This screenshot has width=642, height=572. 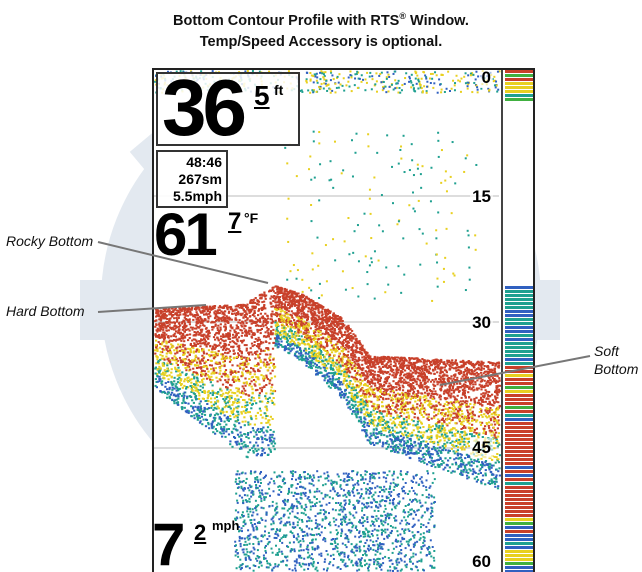 I want to click on rocky-bottom-label: Rocky Bottom, so click(x=50, y=241).